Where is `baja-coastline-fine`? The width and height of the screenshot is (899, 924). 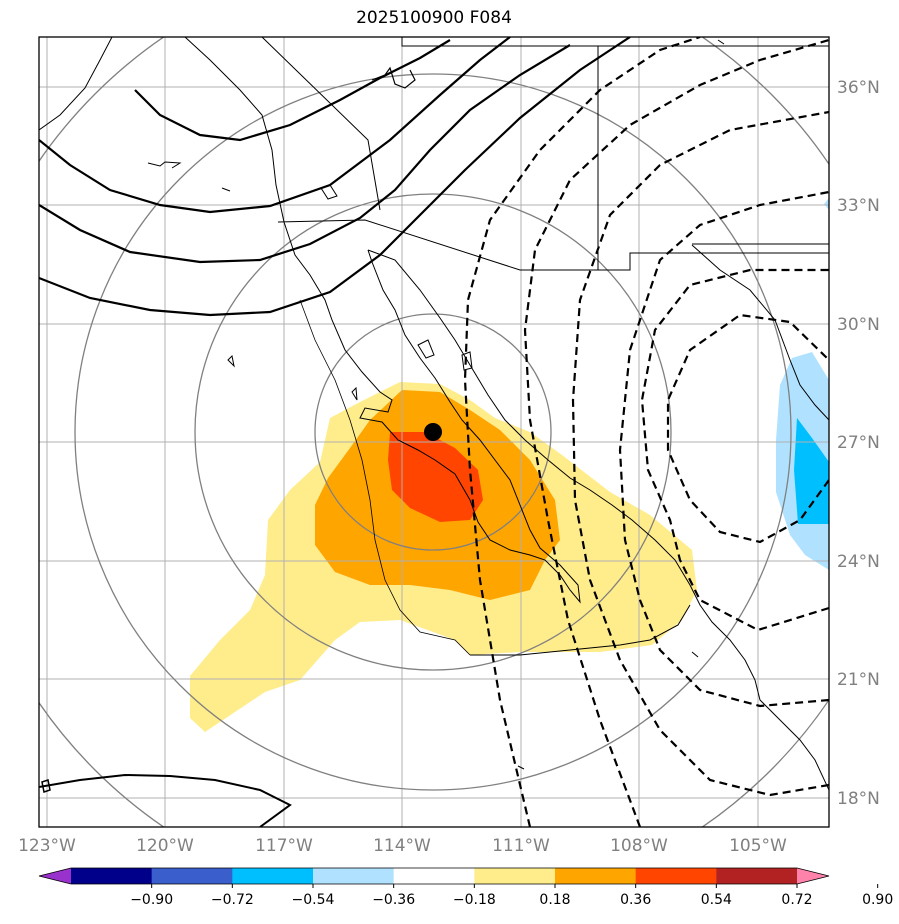
baja-coastline-fine is located at coordinates (385, 477).